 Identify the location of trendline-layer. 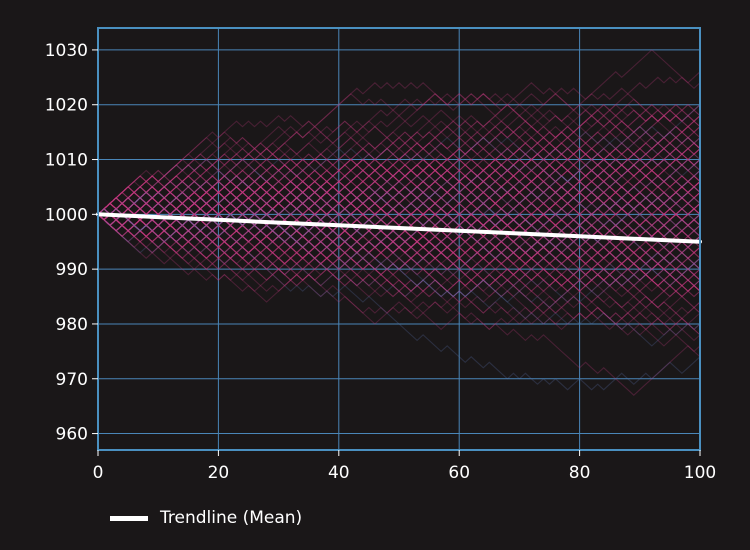
(399, 228).